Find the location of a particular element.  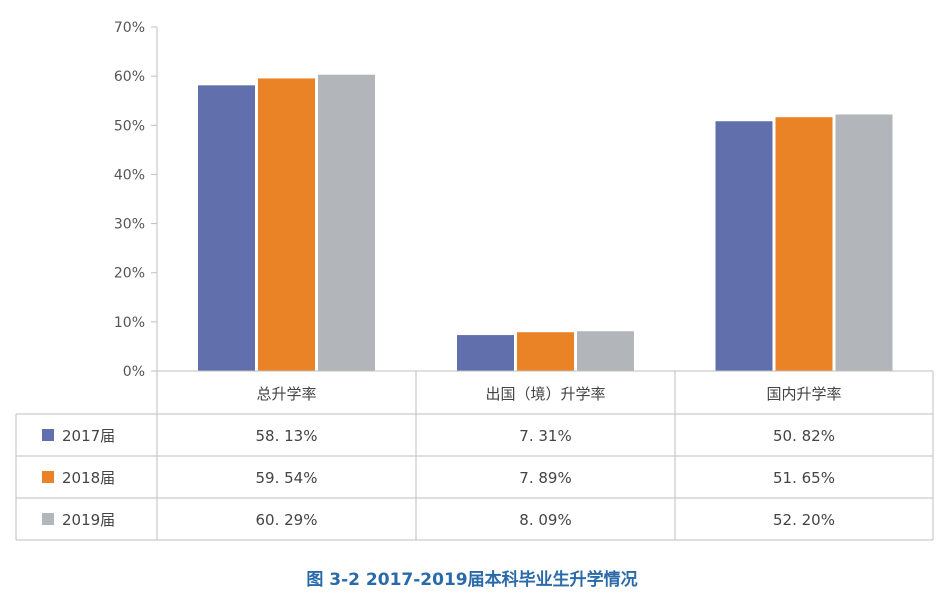

table-cell-value: 52. 20% is located at coordinates (804, 520).